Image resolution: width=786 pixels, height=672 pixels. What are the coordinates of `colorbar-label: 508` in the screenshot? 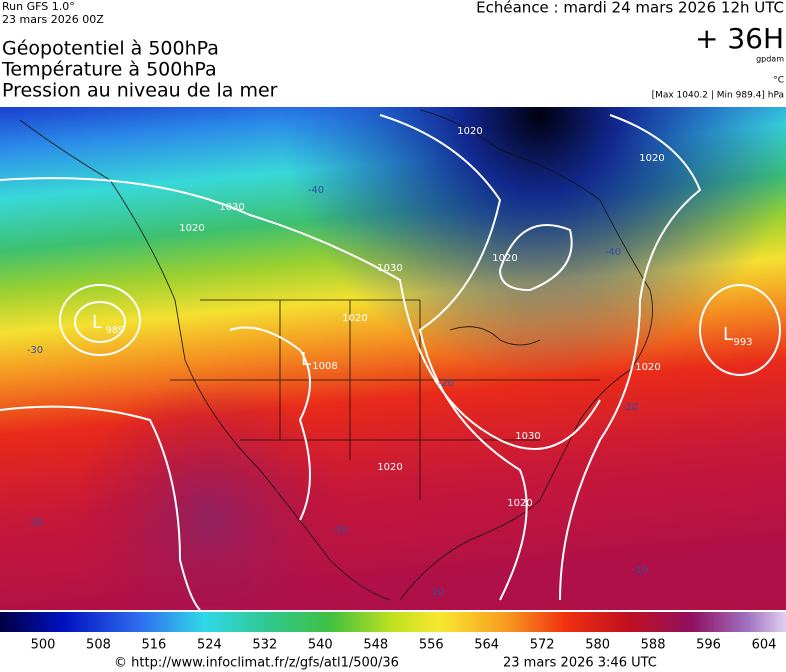 It's located at (98, 645).